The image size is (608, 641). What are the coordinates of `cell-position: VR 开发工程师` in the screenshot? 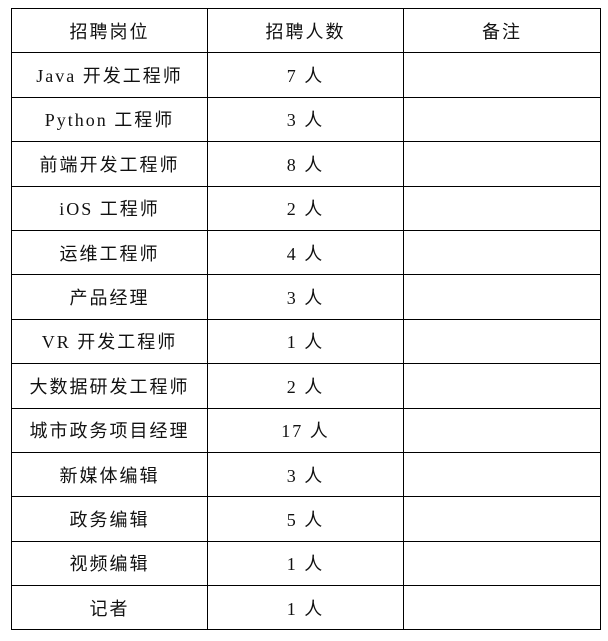 It's located at (109, 341).